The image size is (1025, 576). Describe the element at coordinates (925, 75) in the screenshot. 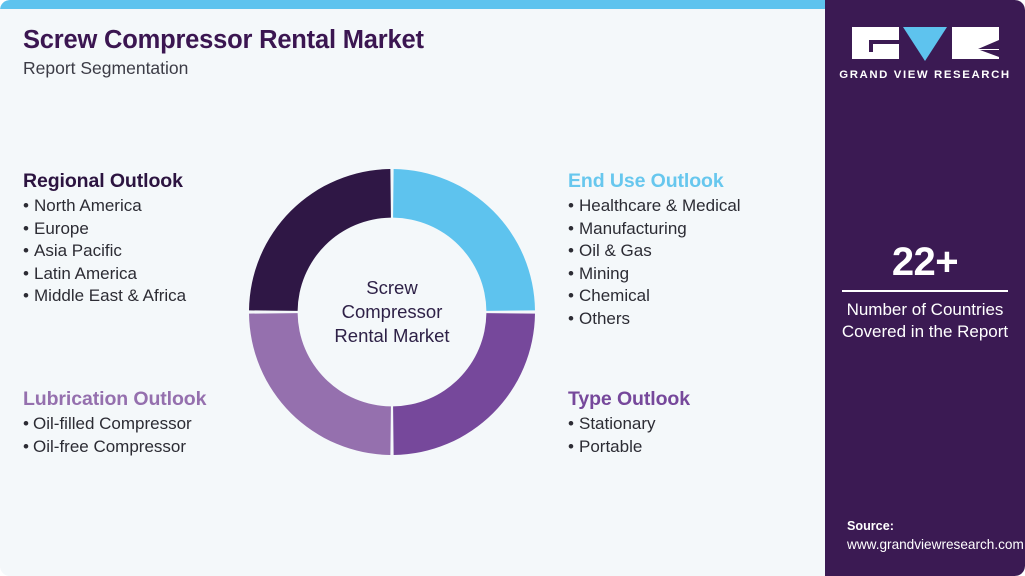

I see `logo-wordmark: GRAND VIEW RESEARCH` at that location.